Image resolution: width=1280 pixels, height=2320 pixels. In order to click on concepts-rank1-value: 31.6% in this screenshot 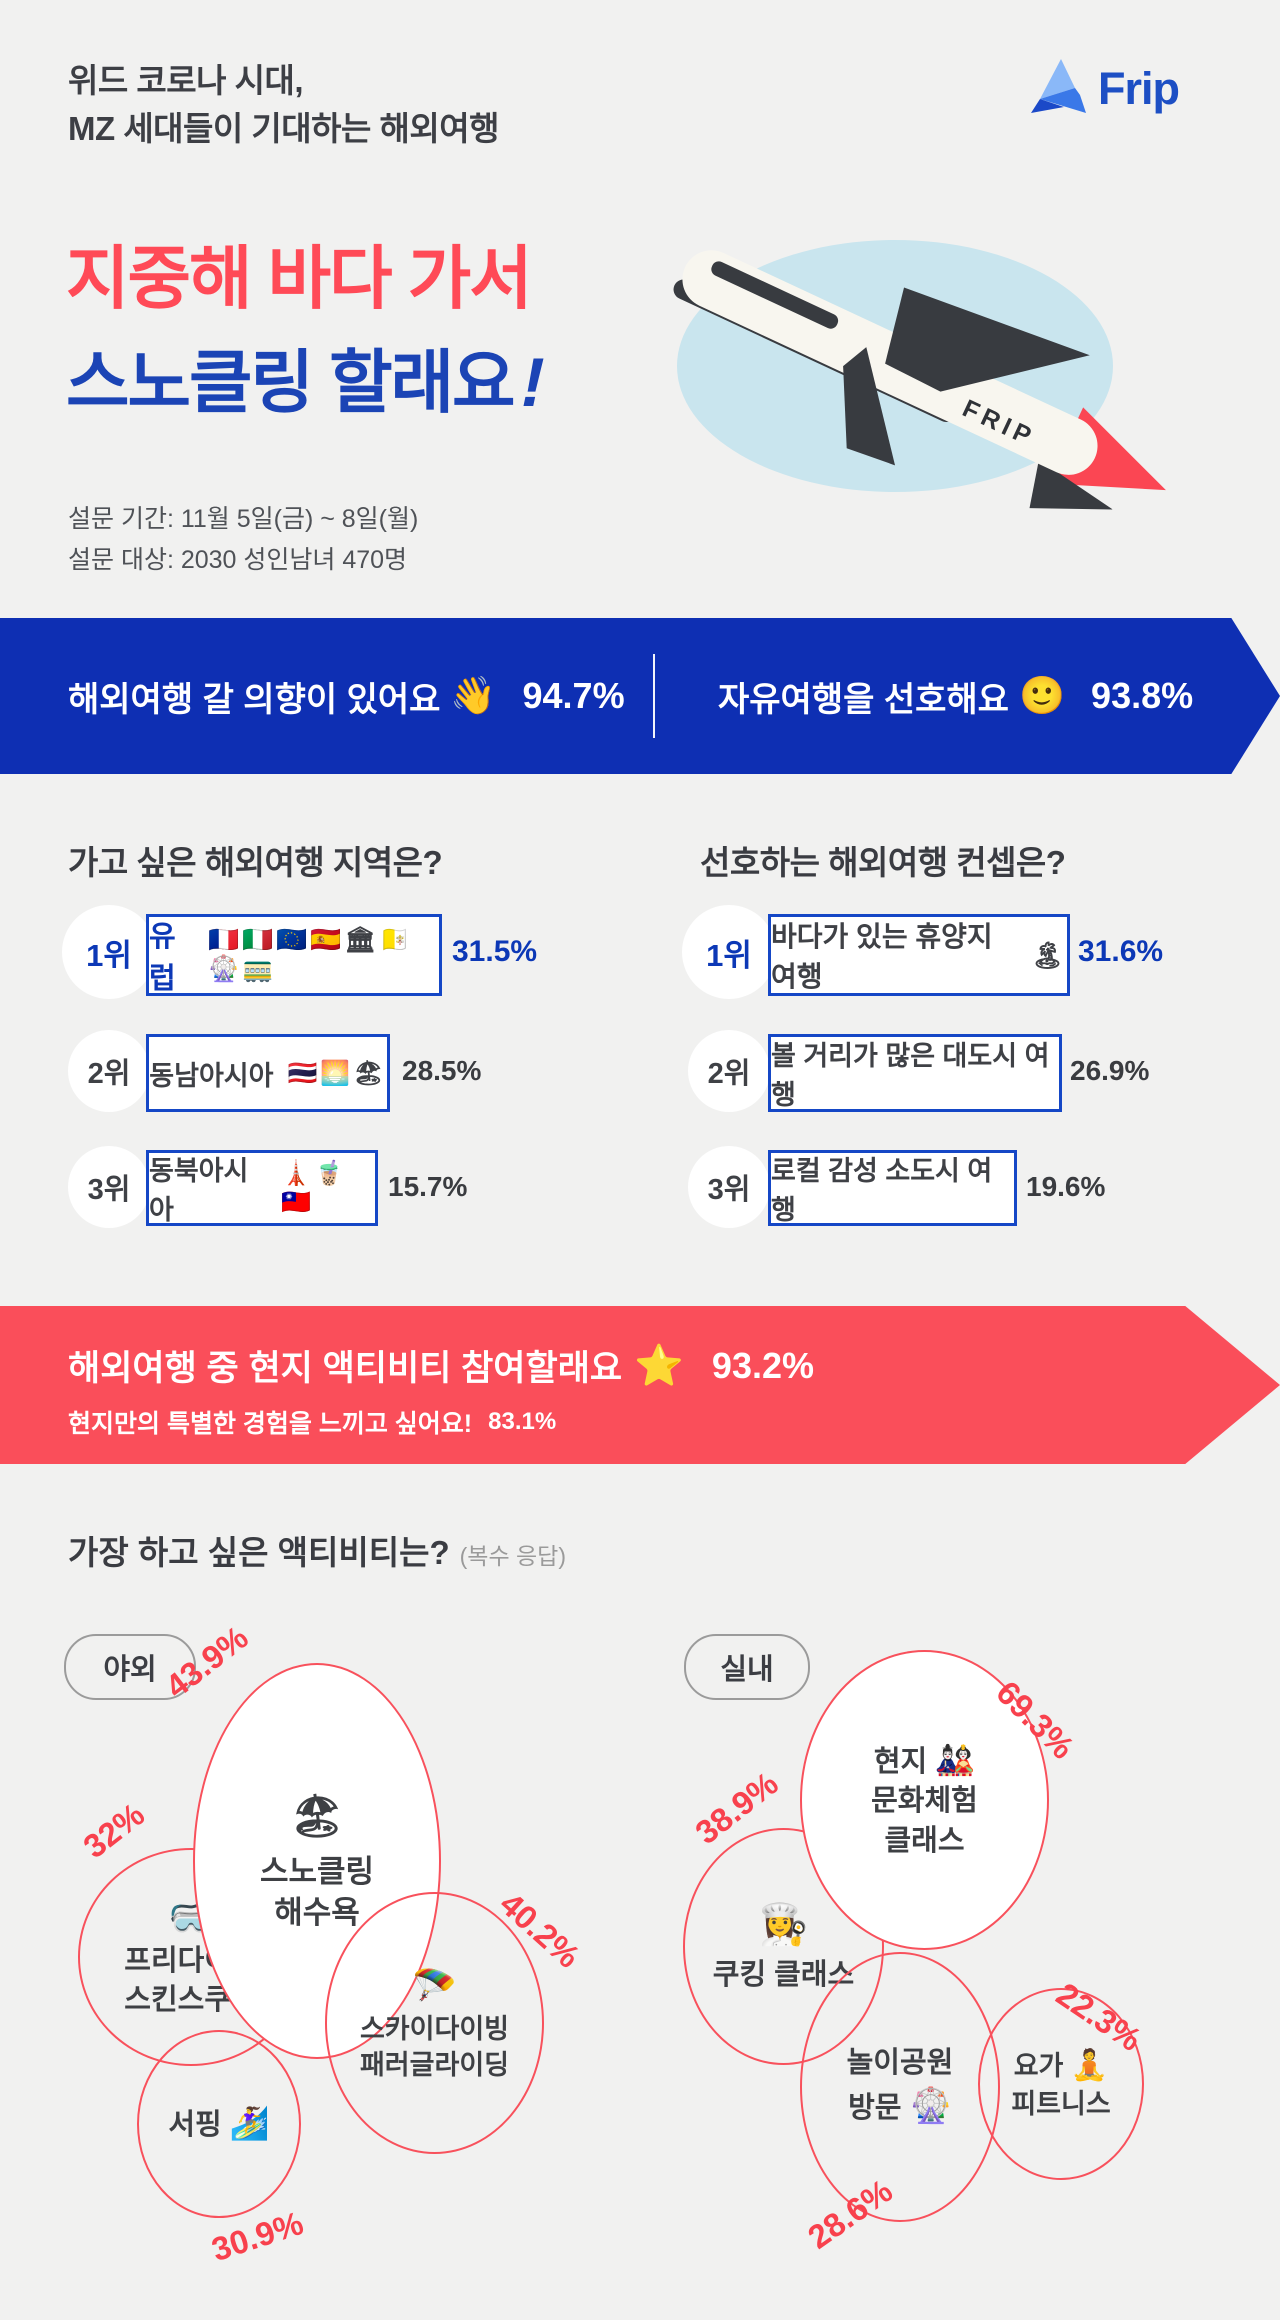, I will do `click(1121, 951)`.